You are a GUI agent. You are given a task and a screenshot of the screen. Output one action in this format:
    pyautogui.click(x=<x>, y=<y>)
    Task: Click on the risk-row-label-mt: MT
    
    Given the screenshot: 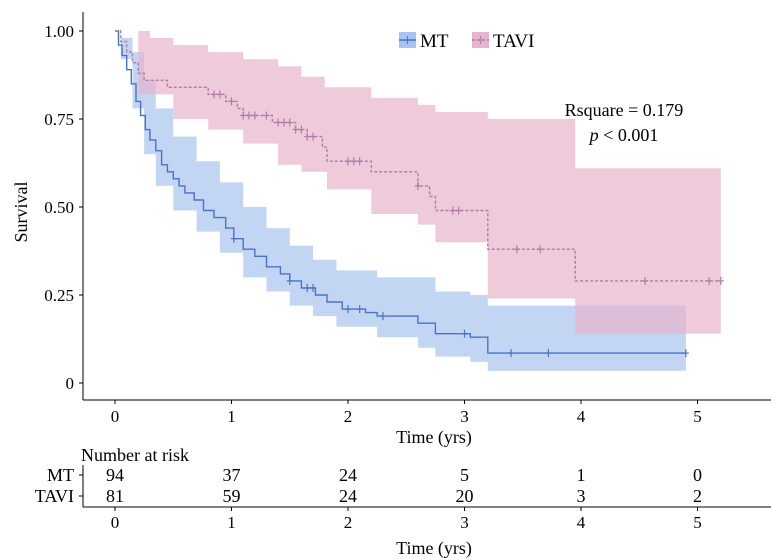 What is the action you would take?
    pyautogui.click(x=60, y=475)
    